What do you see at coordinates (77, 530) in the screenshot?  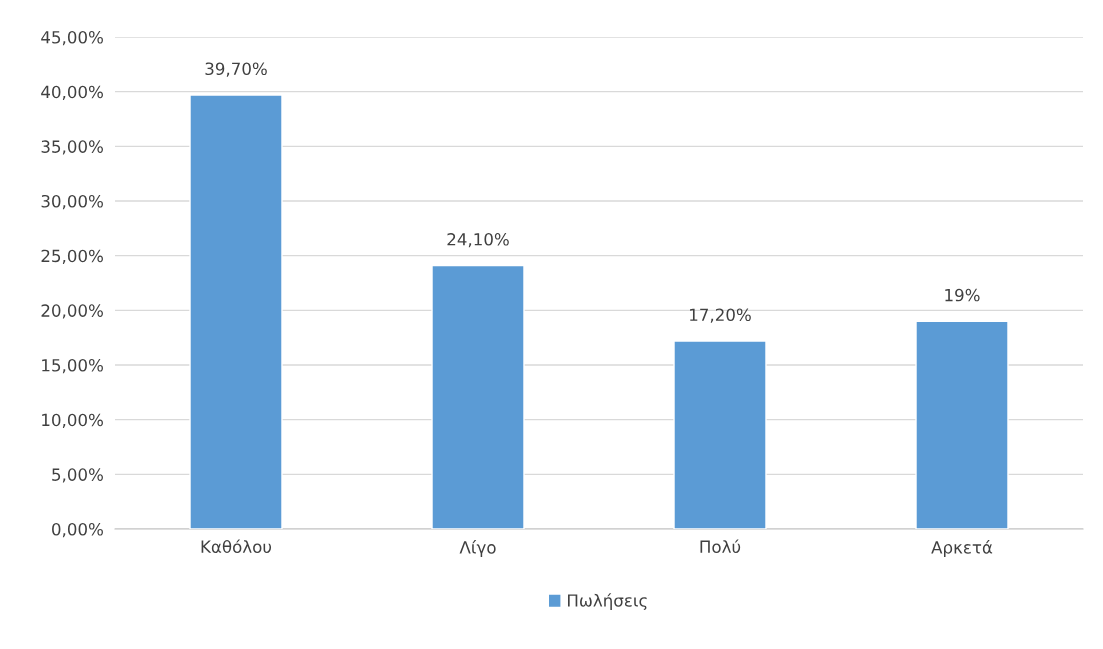 I see `y-tick-label: 0,00%` at bounding box center [77, 530].